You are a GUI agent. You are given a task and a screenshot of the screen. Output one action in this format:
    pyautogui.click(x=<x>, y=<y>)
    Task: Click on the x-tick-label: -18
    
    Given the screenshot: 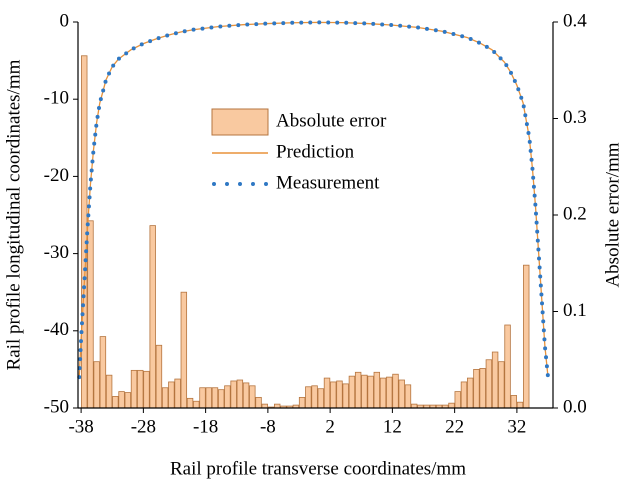 What is the action you would take?
    pyautogui.click(x=205, y=426)
    